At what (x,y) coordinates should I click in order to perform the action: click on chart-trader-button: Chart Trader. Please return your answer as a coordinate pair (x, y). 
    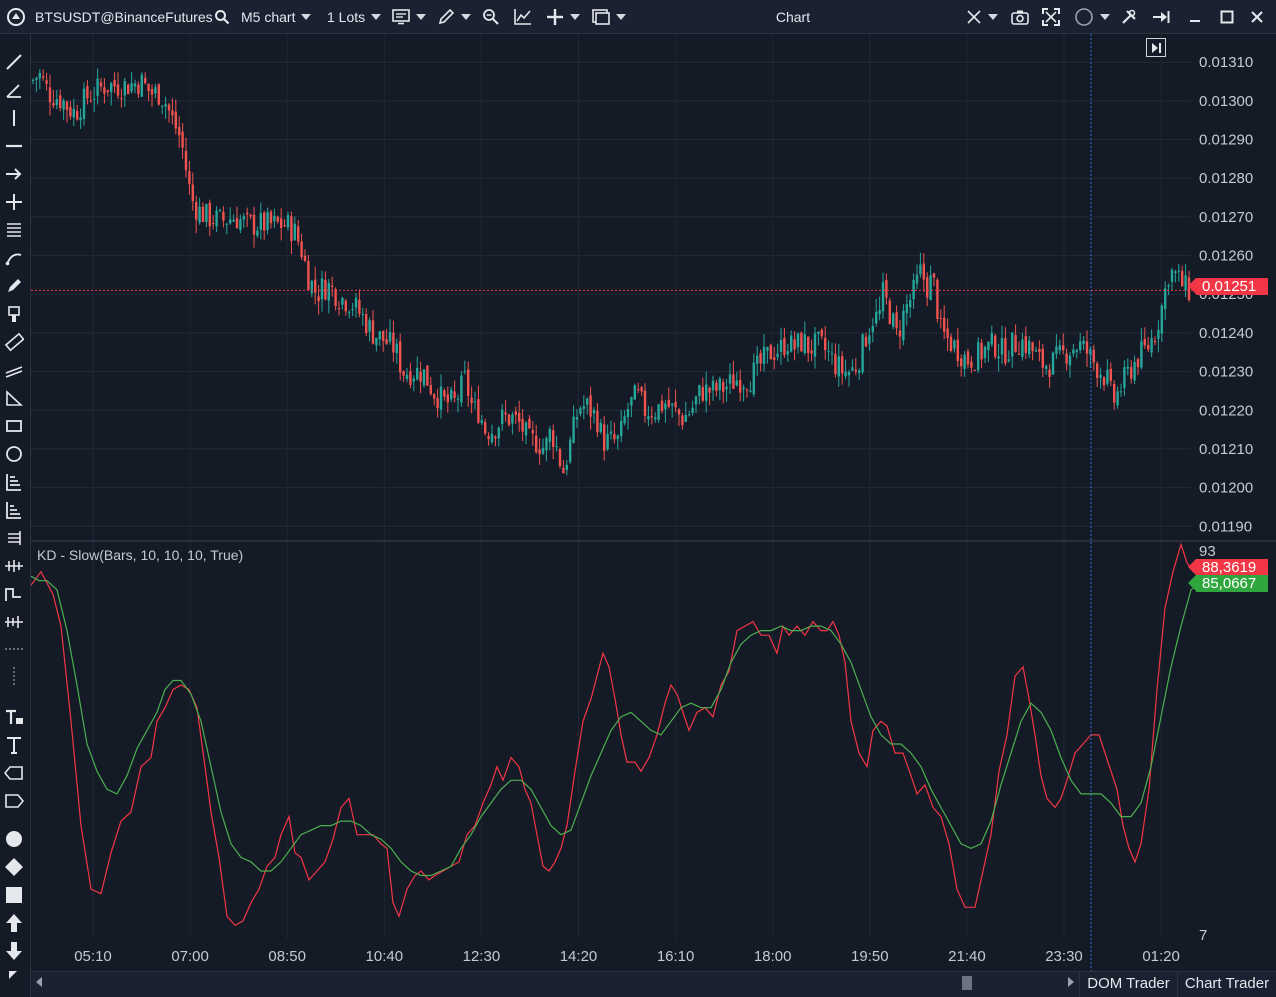
    Looking at the image, I should click on (1226, 984).